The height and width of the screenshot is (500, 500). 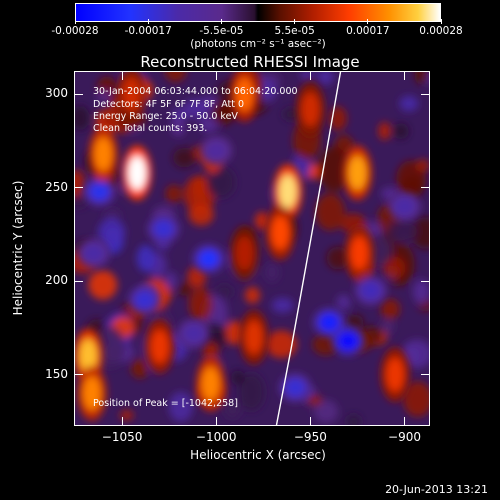 What do you see at coordinates (56, 280) in the screenshot?
I see `y-axis-tick-label: 200` at bounding box center [56, 280].